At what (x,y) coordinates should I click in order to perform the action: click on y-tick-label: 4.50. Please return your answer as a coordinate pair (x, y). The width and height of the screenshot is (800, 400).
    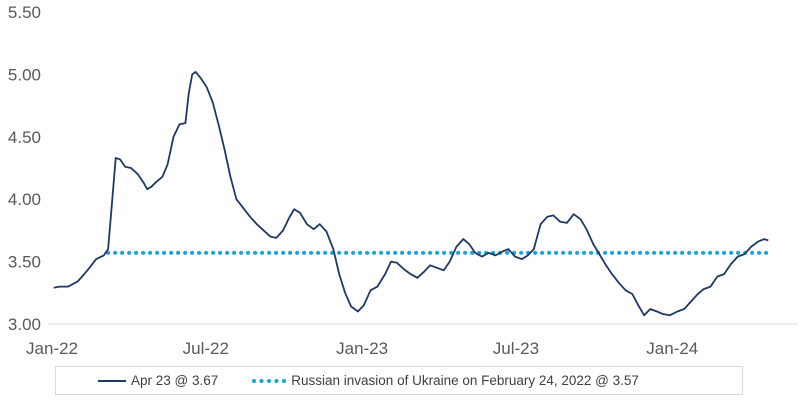
    Looking at the image, I should click on (24, 137).